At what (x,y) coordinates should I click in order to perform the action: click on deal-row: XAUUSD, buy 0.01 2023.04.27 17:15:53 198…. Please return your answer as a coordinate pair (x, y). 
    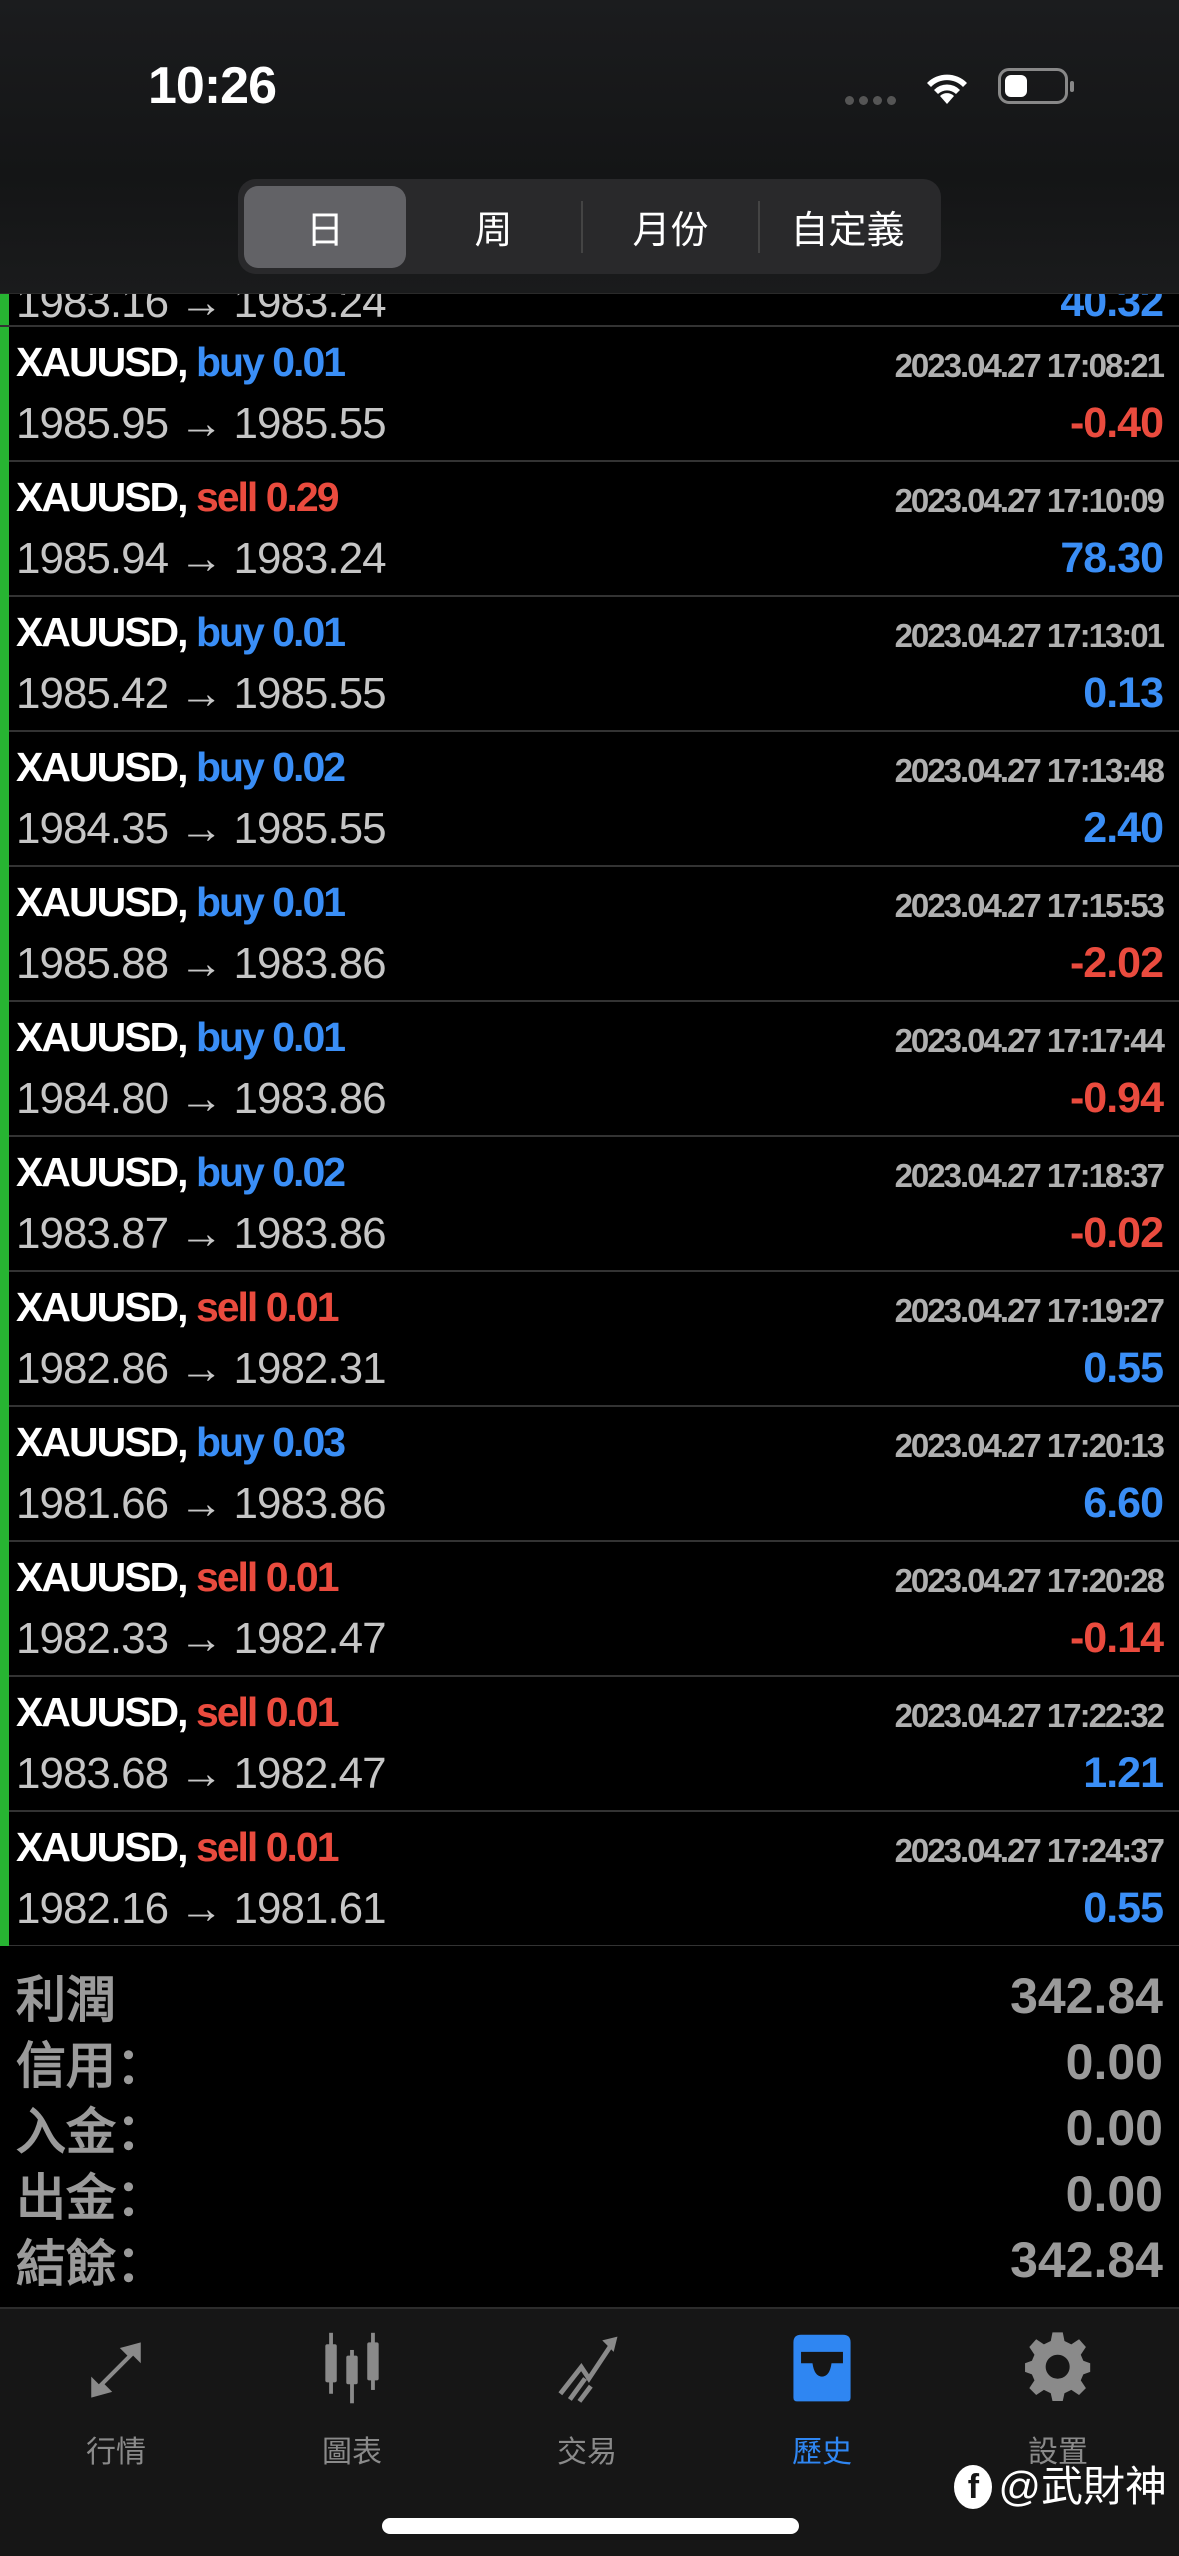
    Looking at the image, I should click on (589, 934).